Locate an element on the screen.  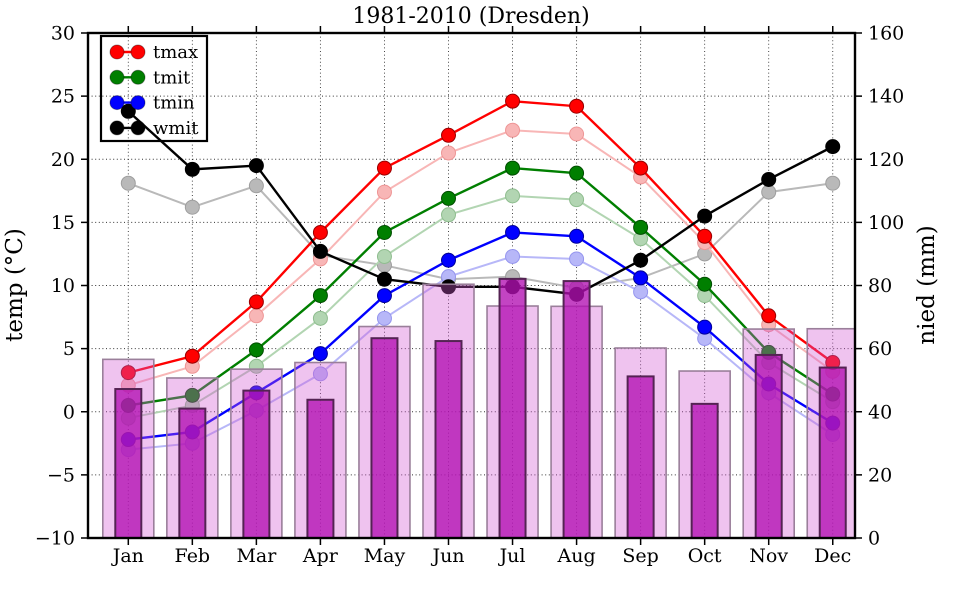
point-tmit_prev-Jun is located at coordinates (448, 215).